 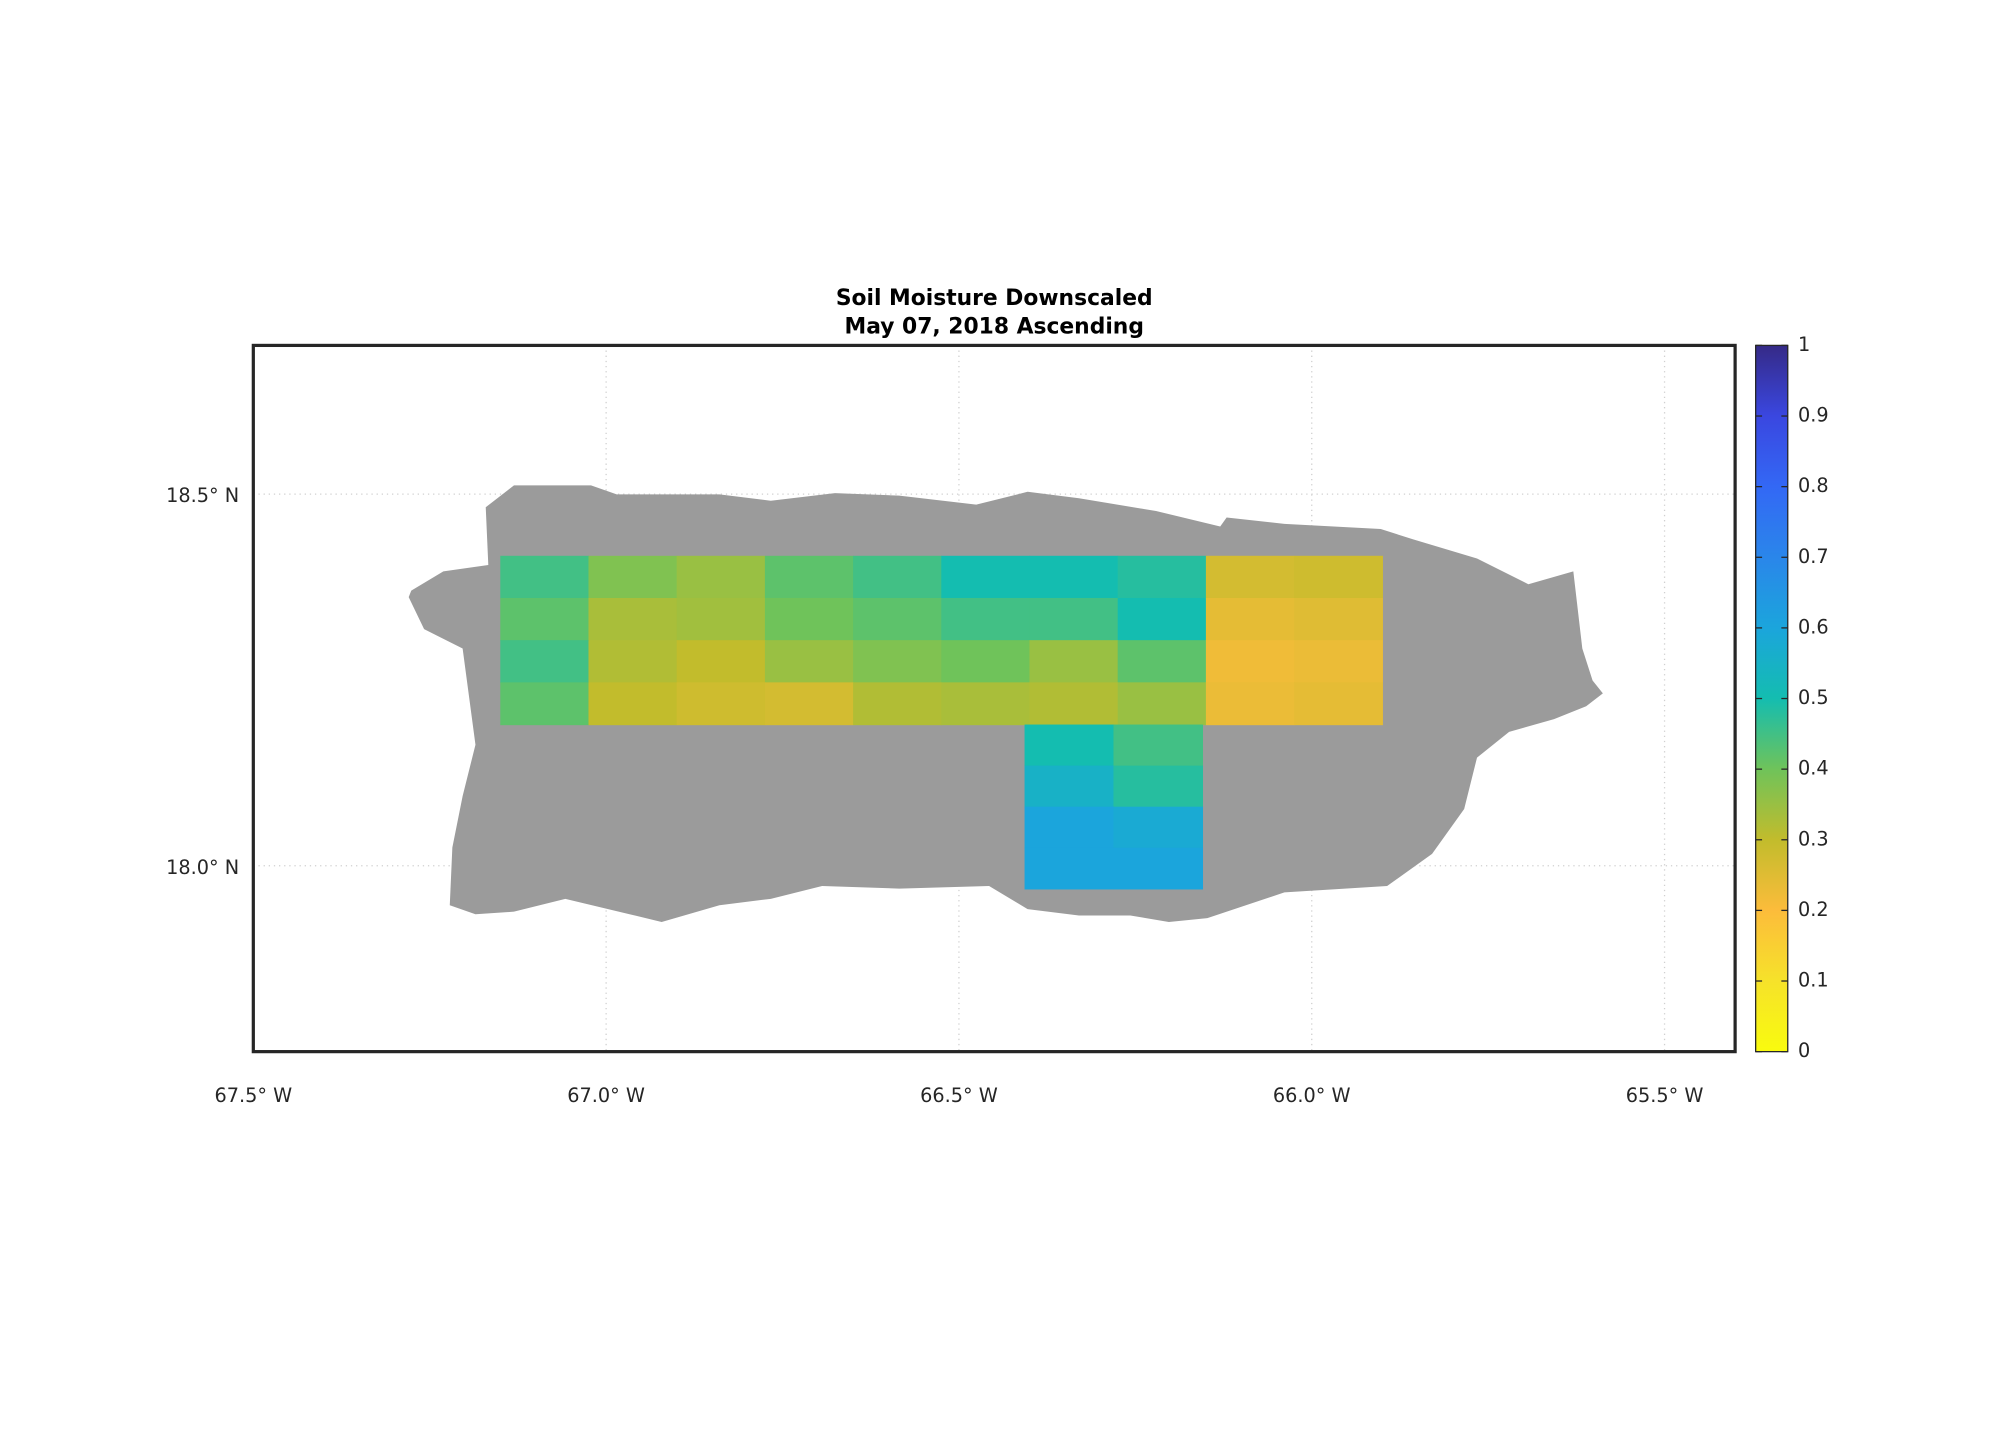 I want to click on chart-title: Soil Moisture Downscaled, so click(x=994, y=298).